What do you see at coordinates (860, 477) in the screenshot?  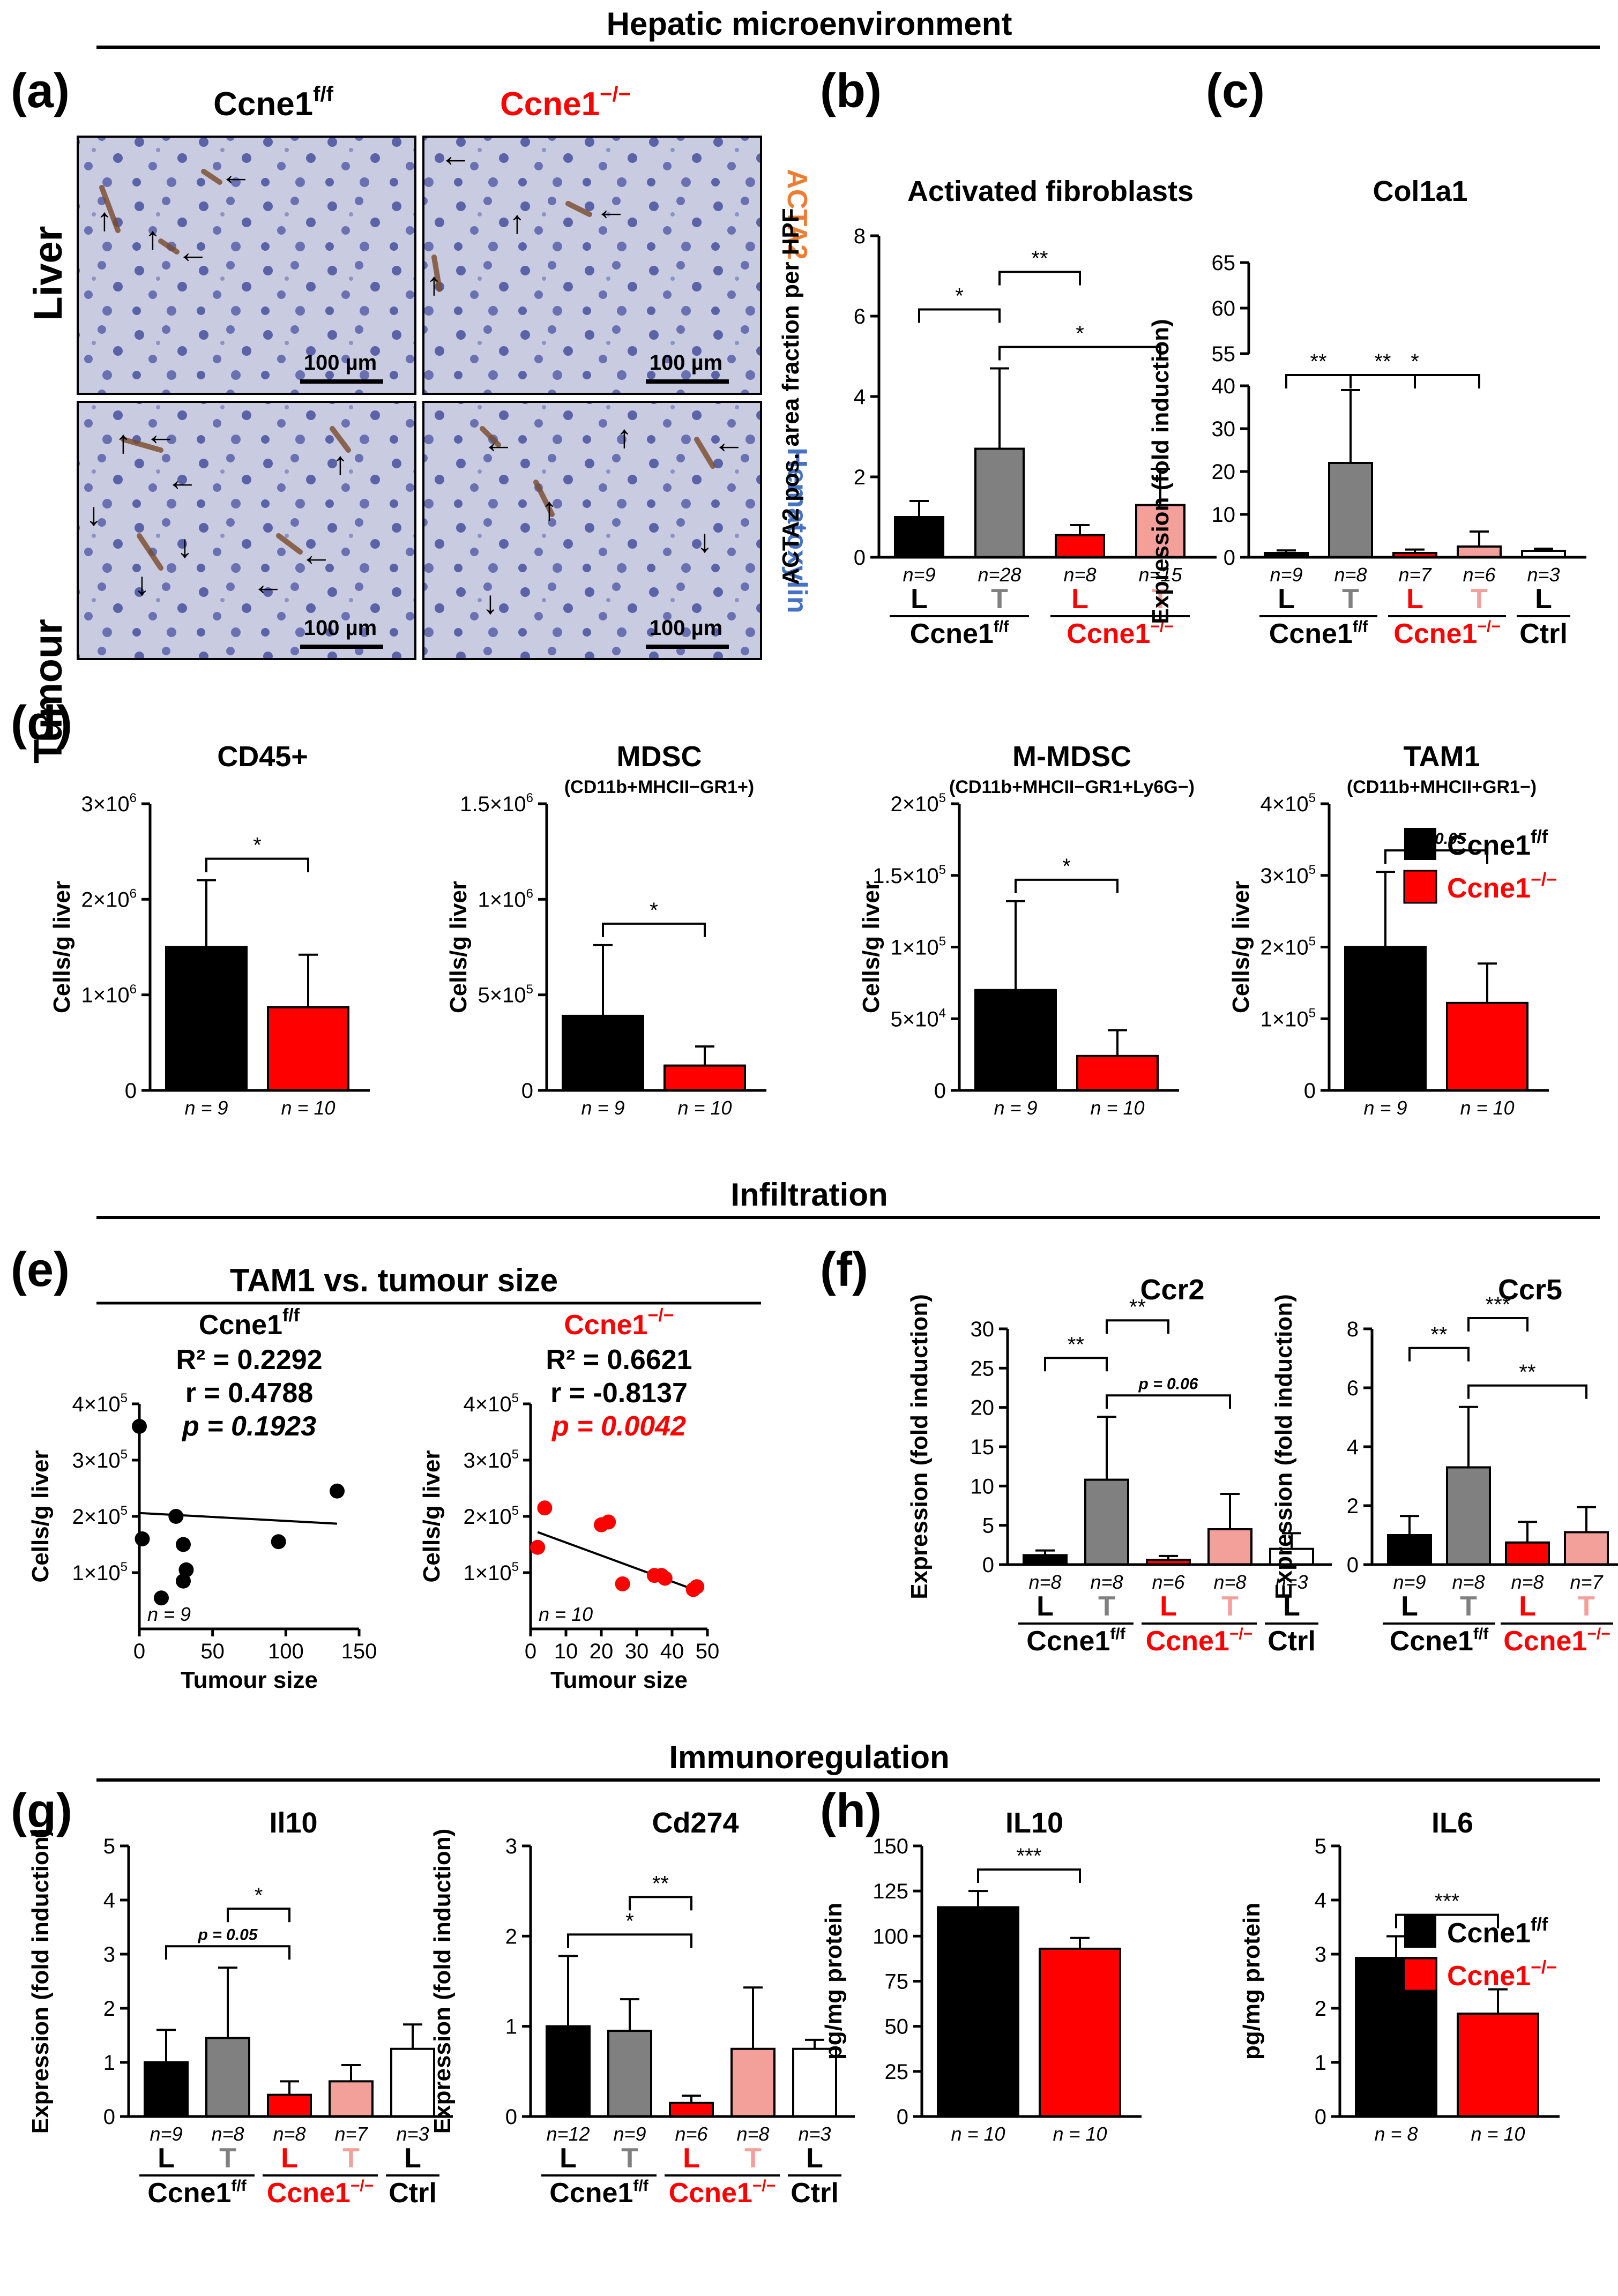 I see `y-tick-label: 2` at bounding box center [860, 477].